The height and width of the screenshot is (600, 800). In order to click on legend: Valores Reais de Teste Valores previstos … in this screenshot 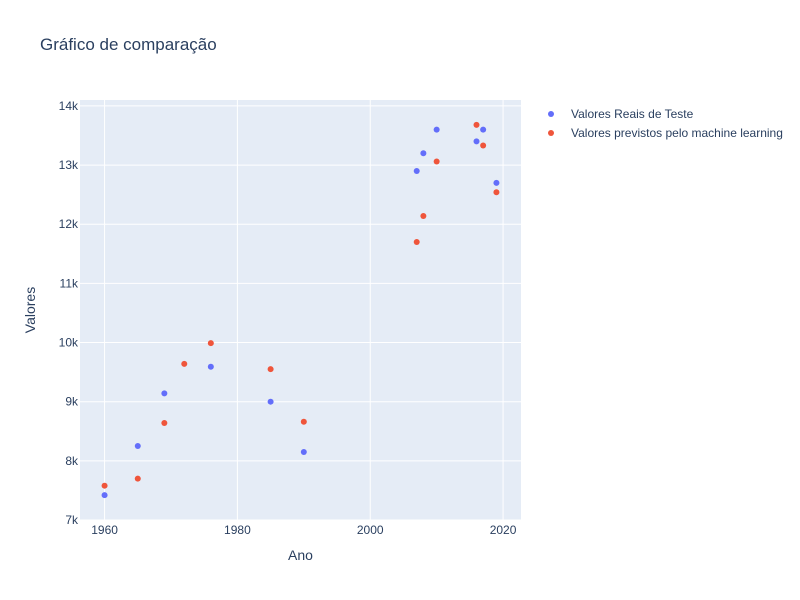, I will do `click(665, 123)`.